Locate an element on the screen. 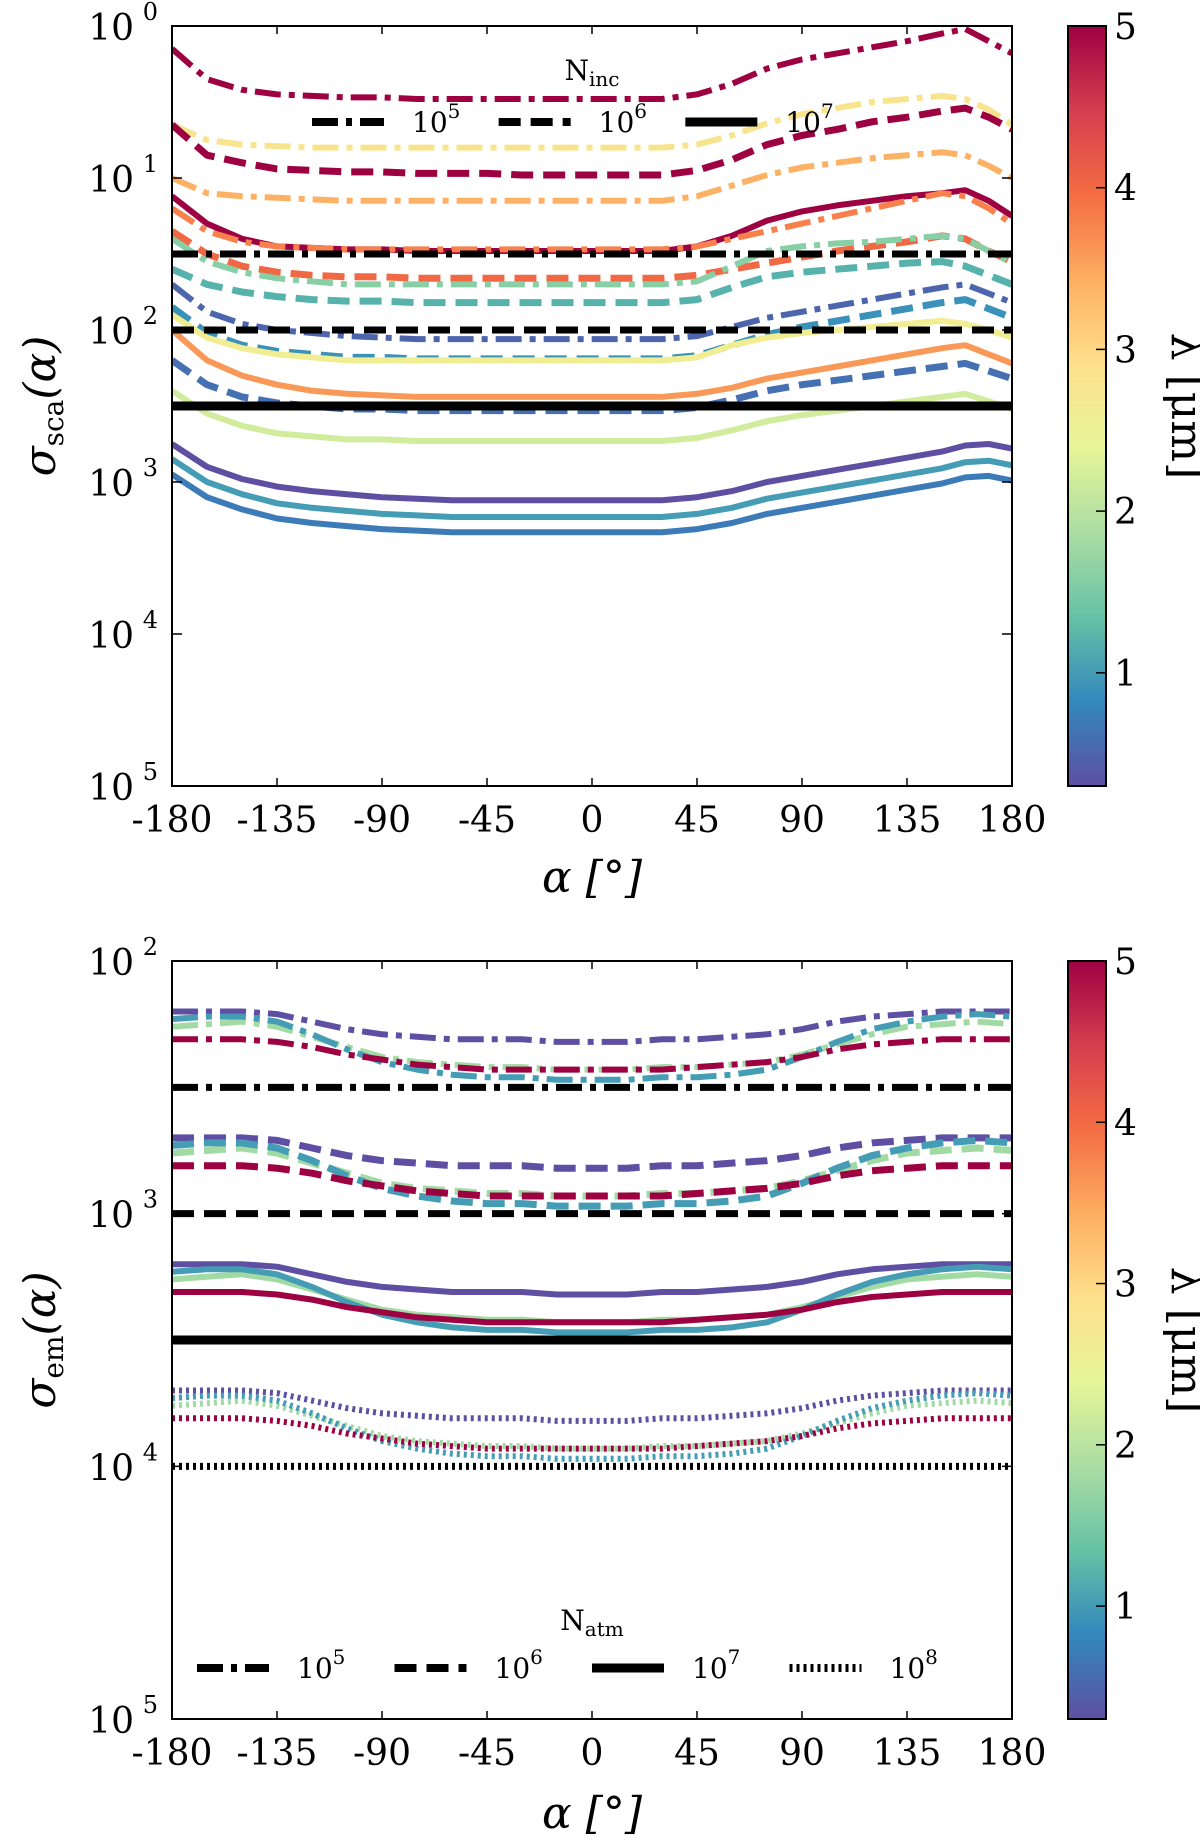 The width and height of the screenshot is (1200, 1841). top-colorbar: 1 2 3 4 5 λ [μm] is located at coordinates (1133, 397).